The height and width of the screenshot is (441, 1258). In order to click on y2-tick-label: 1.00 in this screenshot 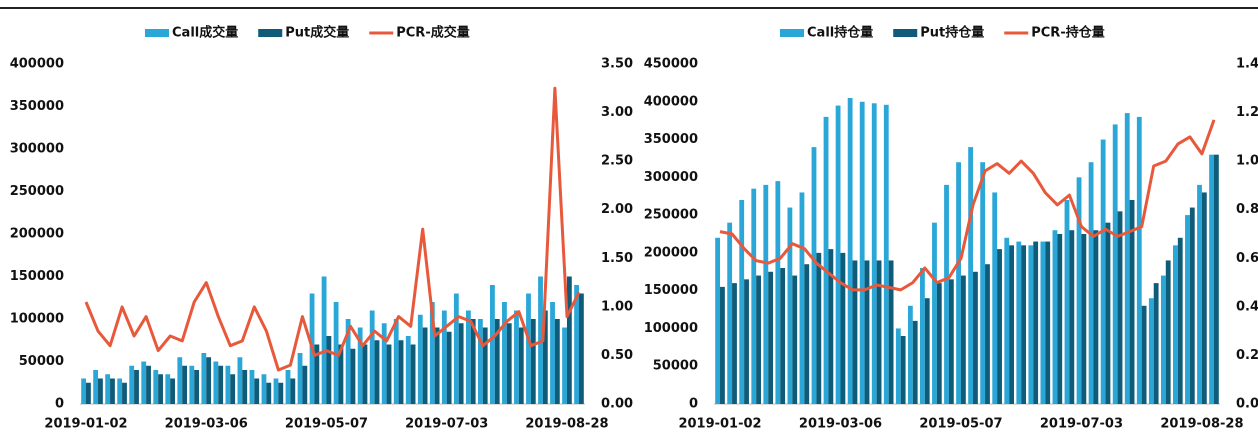, I will do `click(1247, 161)`.